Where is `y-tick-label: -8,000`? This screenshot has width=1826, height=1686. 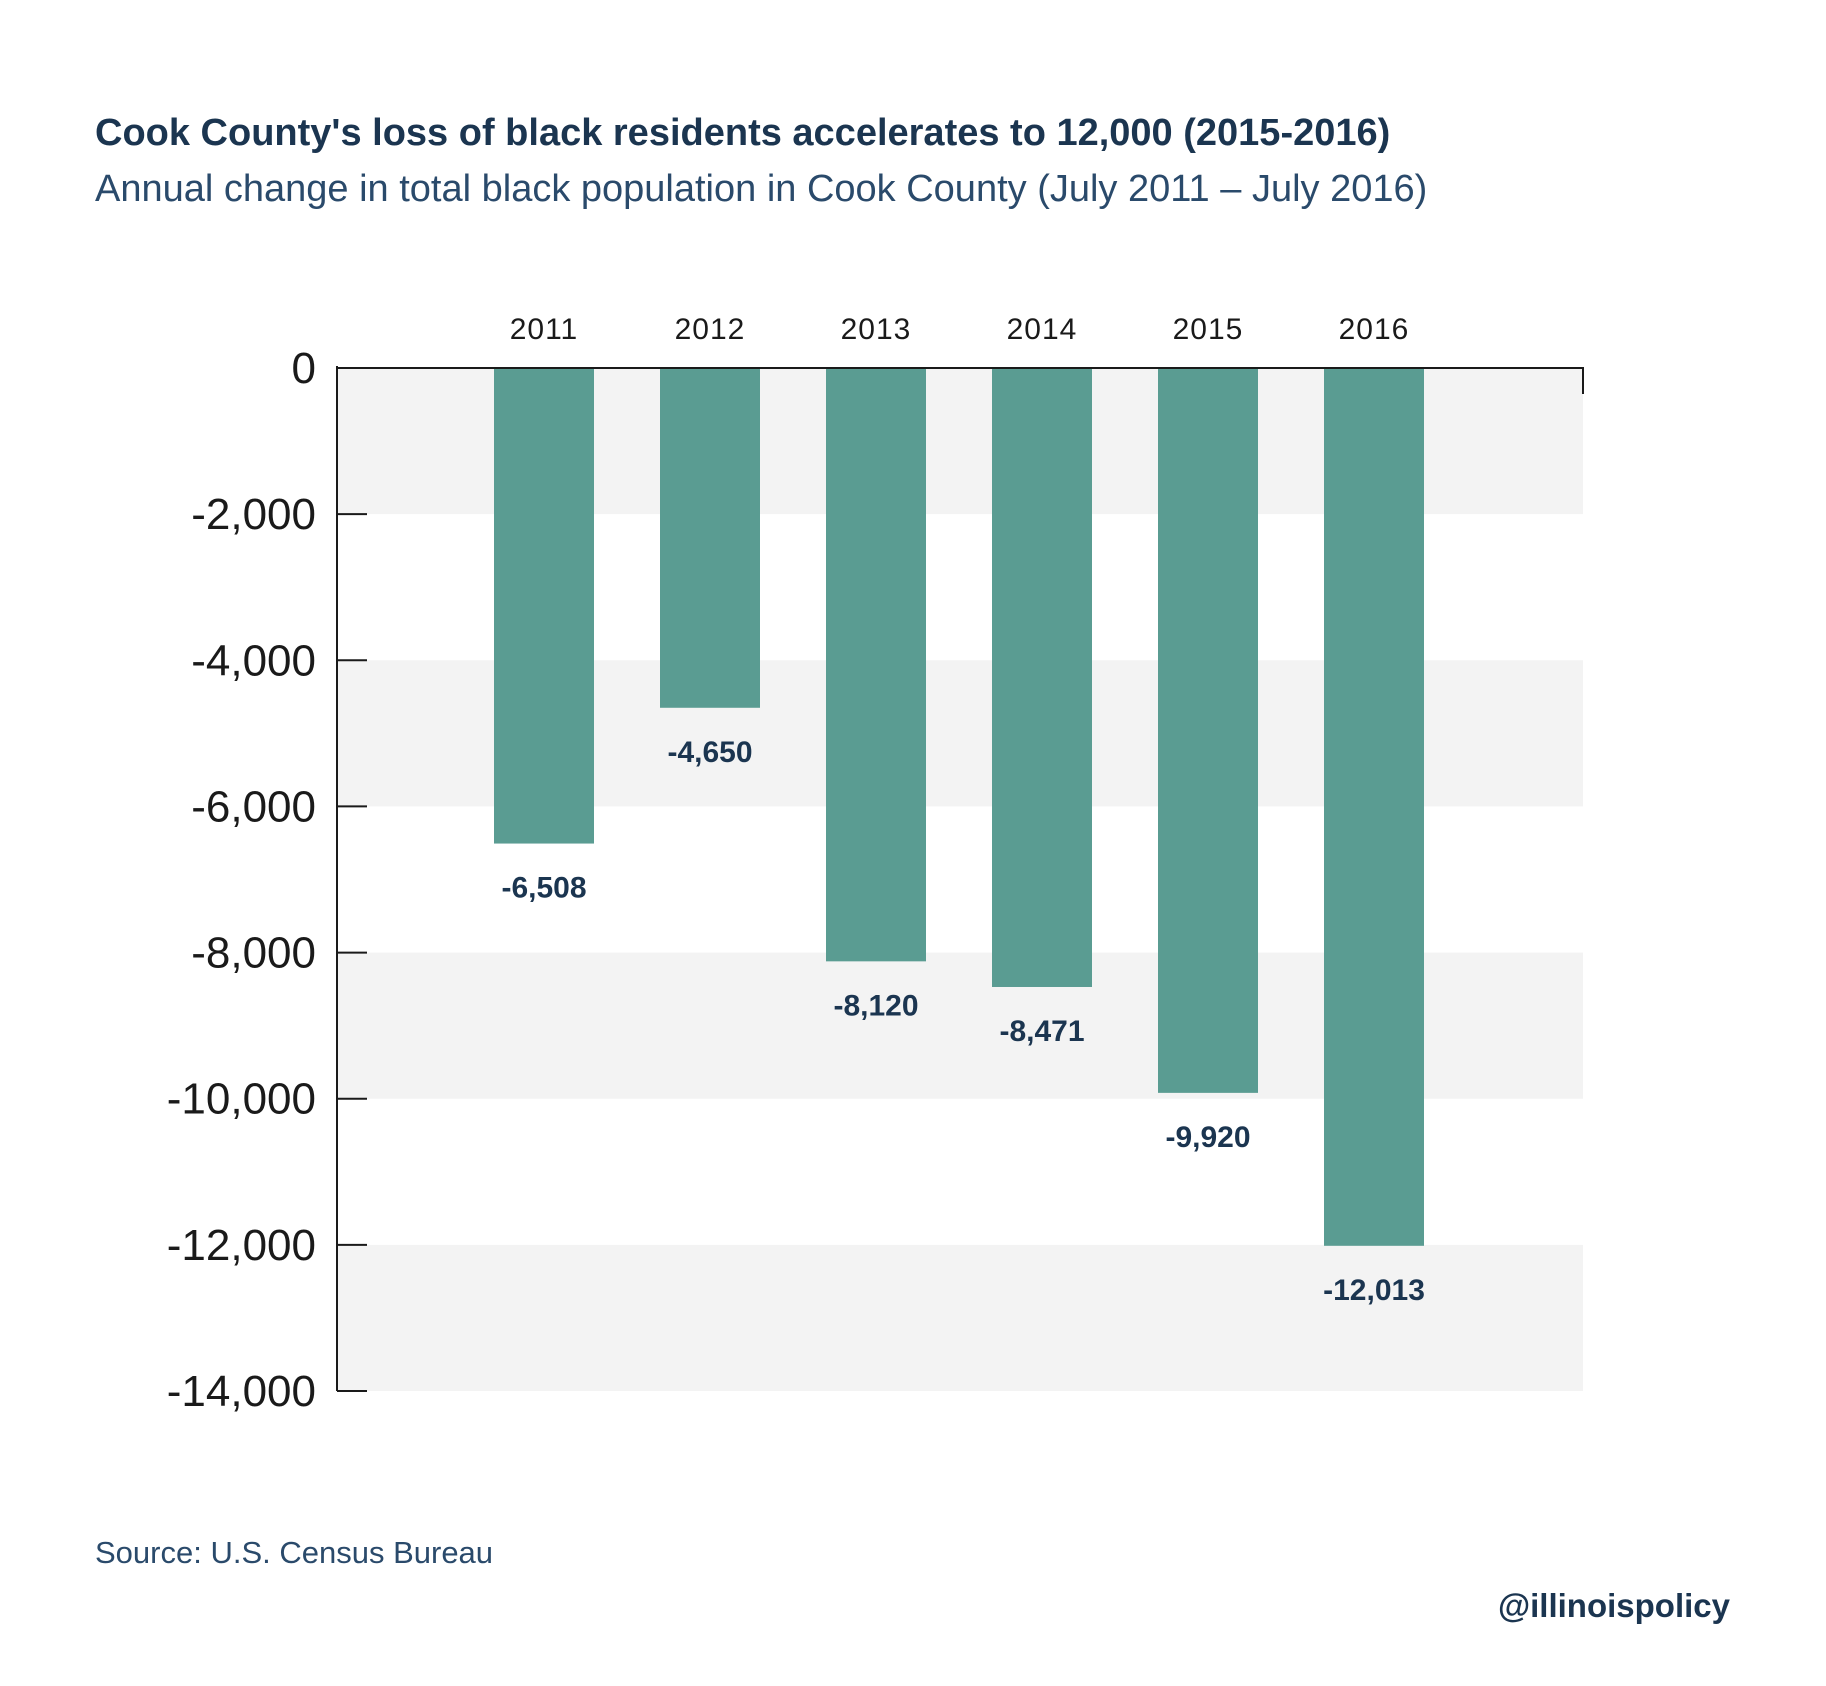
y-tick-label: -8,000 is located at coordinates (253, 953).